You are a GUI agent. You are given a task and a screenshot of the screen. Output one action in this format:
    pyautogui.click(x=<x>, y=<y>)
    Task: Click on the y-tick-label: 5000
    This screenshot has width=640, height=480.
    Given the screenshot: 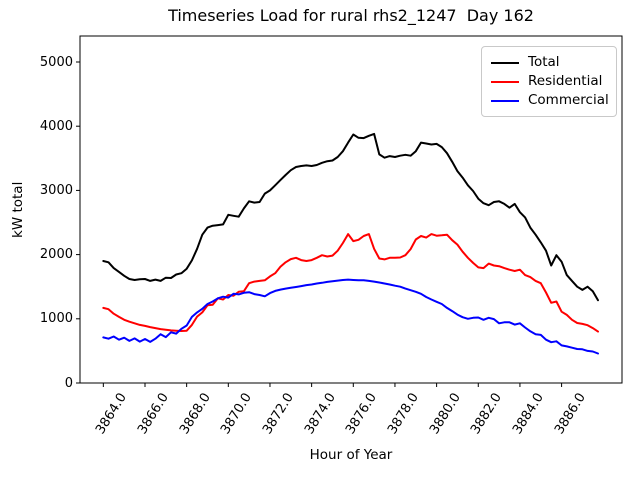 What is the action you would take?
    pyautogui.click(x=56, y=62)
    